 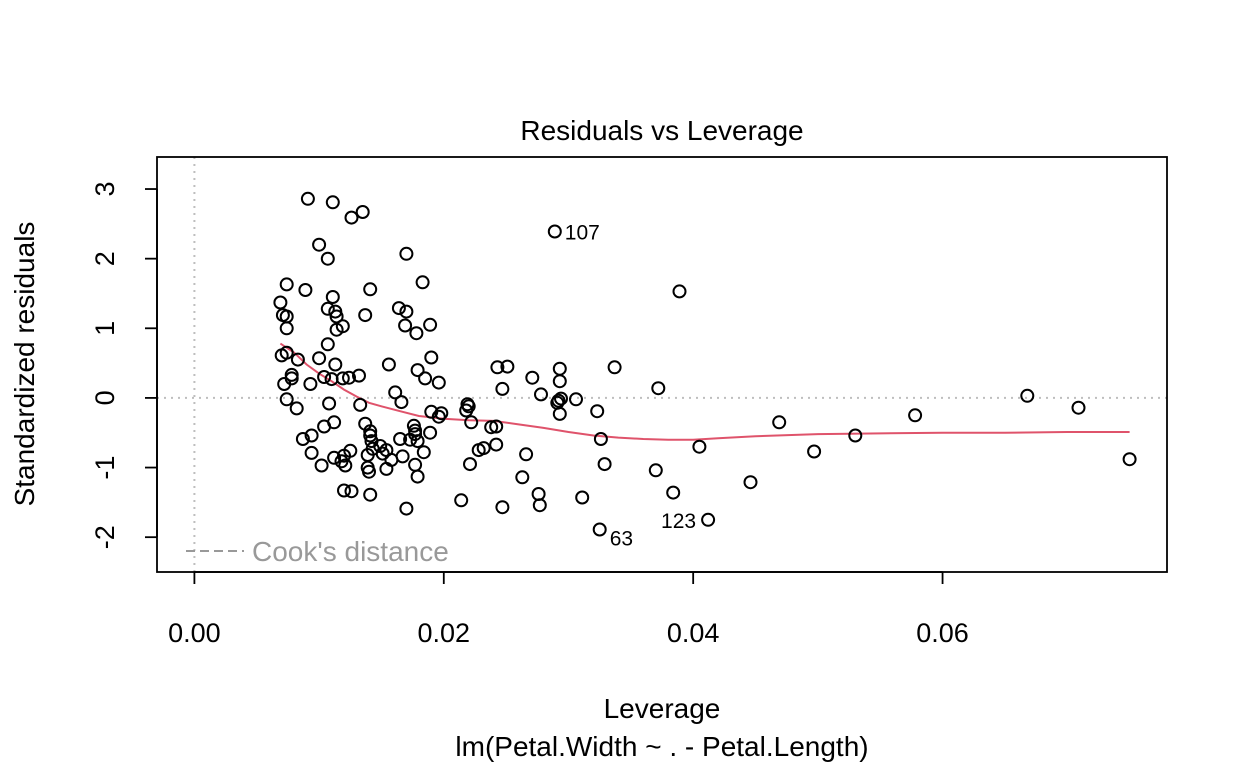 I want to click on y-axis: -2 -1 0 1 2 3, so click(x=124, y=365).